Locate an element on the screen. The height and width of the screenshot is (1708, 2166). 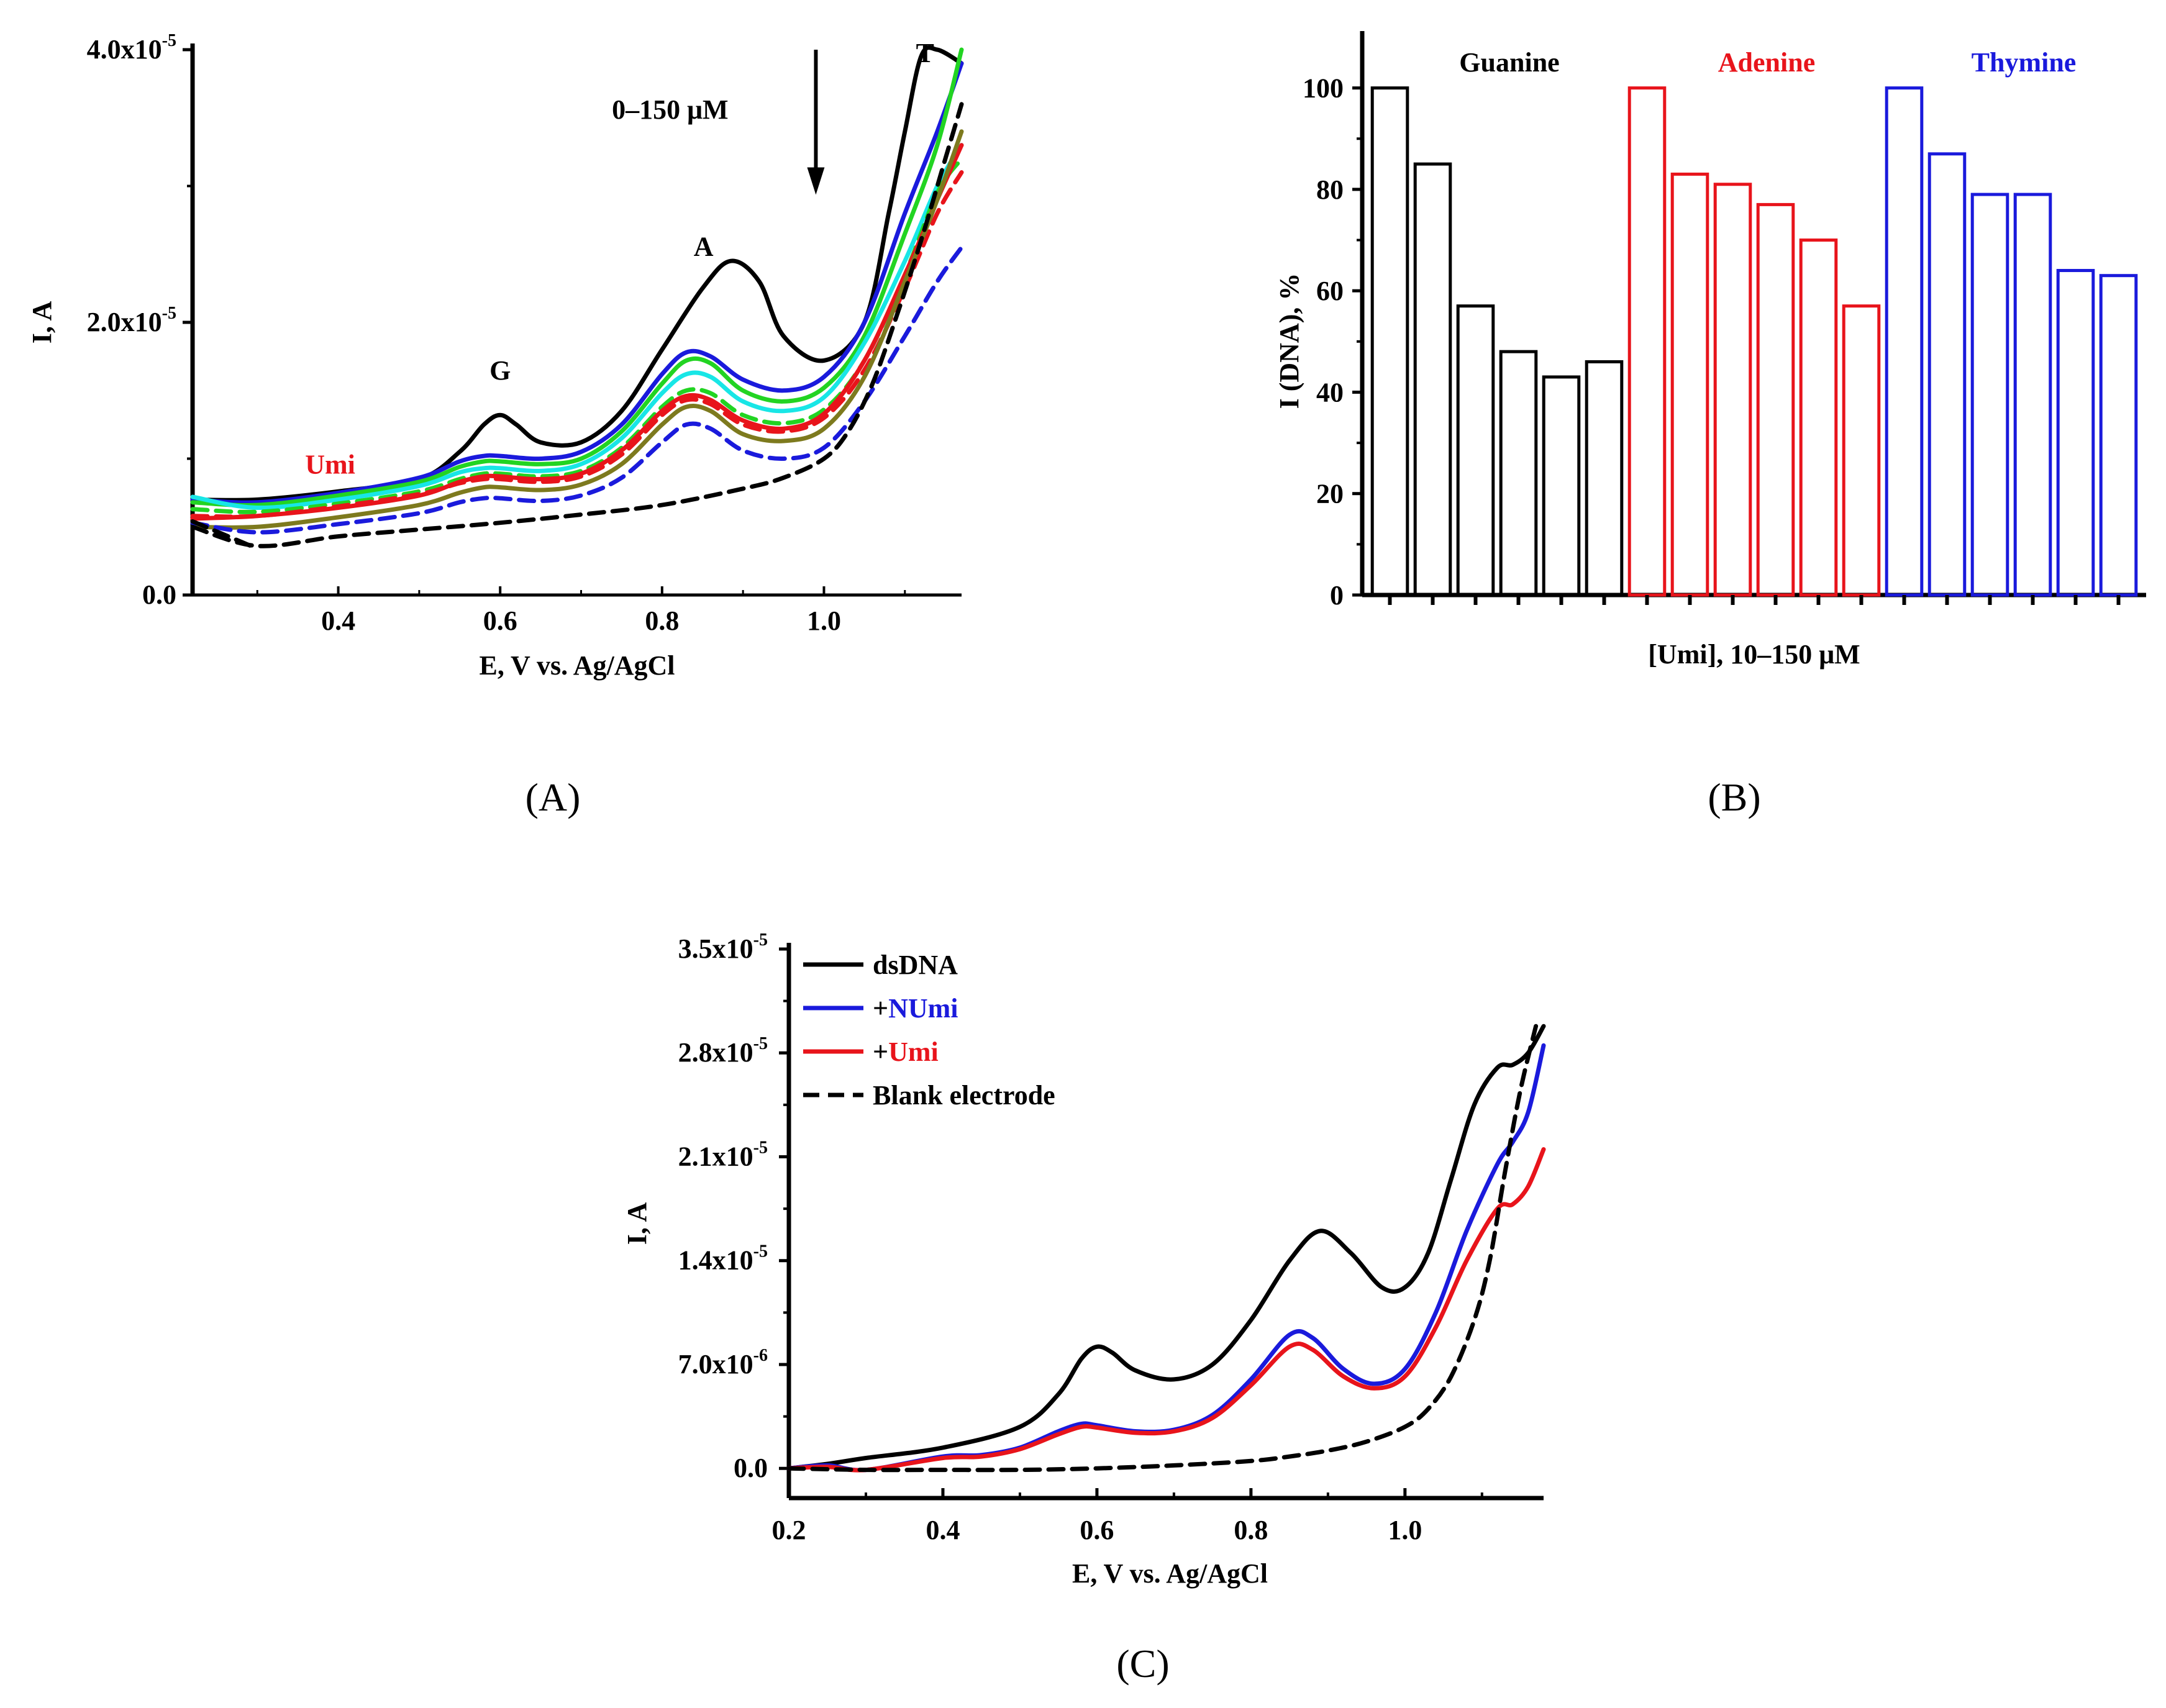
series-line-dsDNA is located at coordinates (577, 273).